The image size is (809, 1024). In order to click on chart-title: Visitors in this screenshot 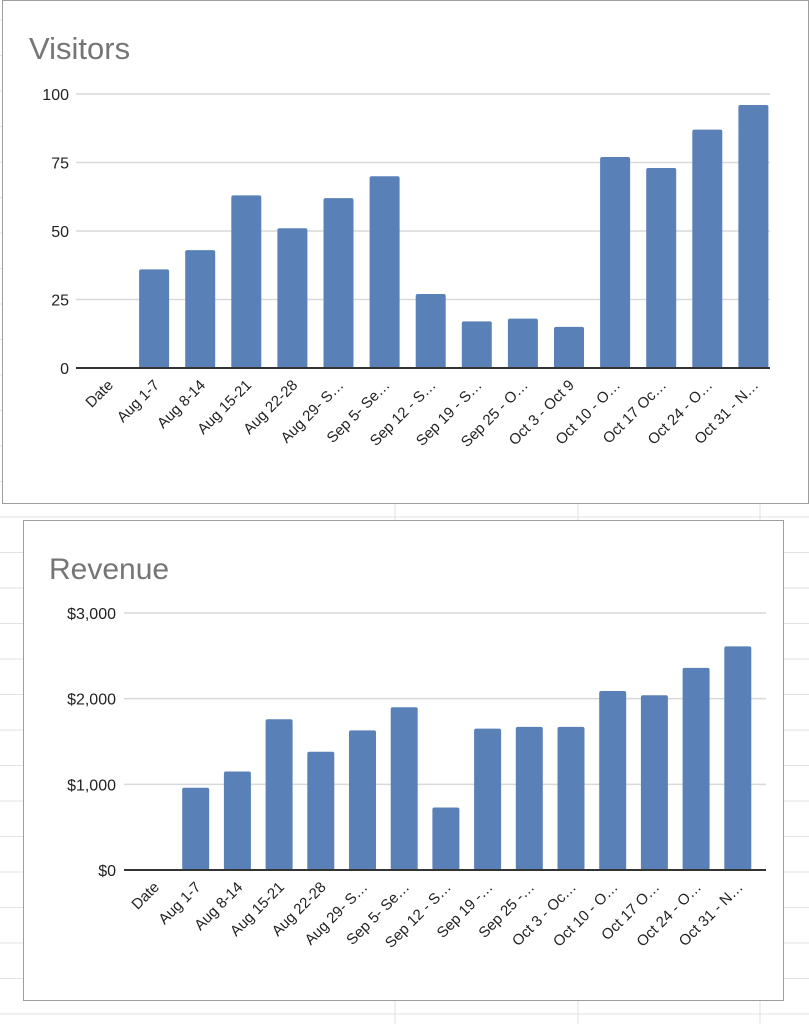, I will do `click(79, 48)`.